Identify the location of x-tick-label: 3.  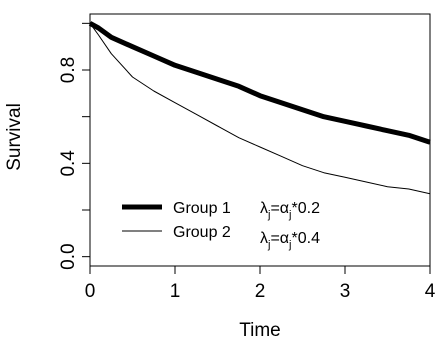
(345, 291).